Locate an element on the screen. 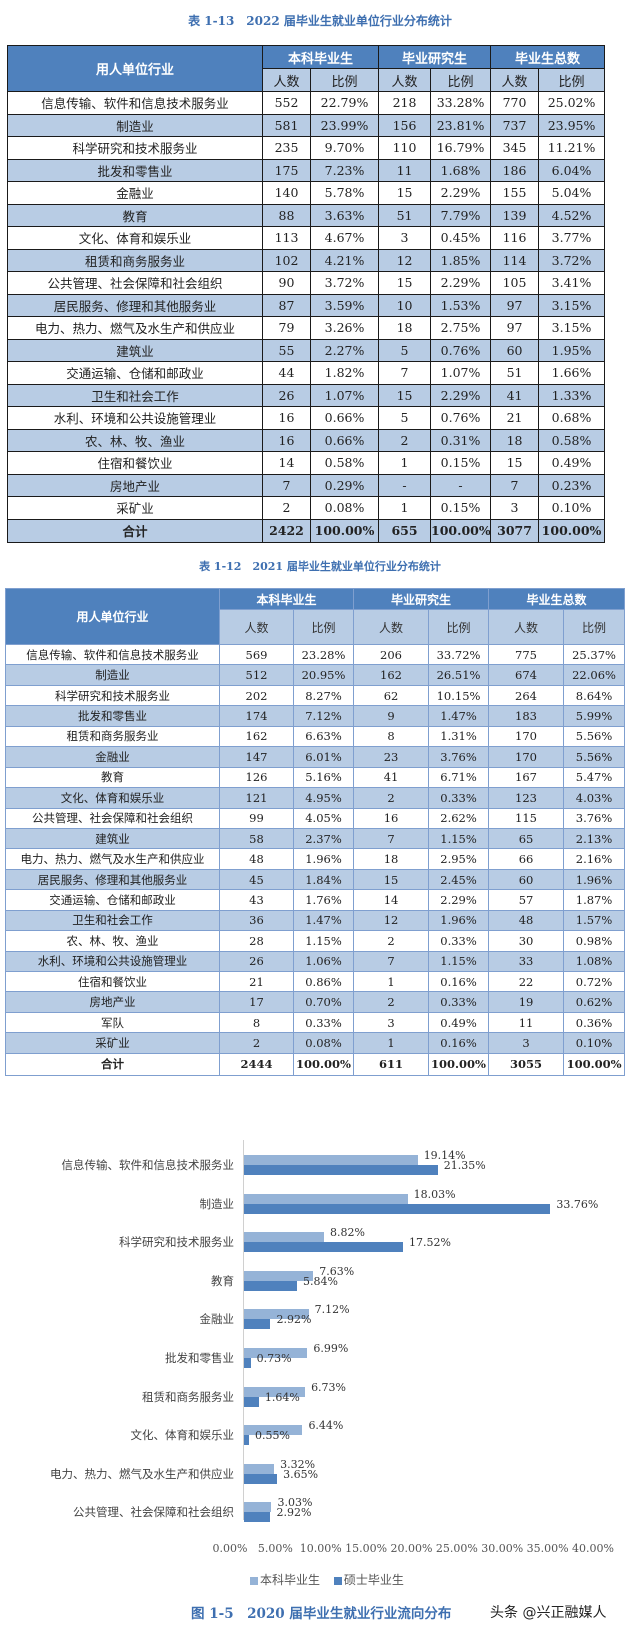  total-count-cell: 41 is located at coordinates (515, 395).